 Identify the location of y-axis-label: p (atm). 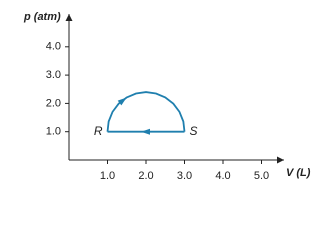
(42, 17).